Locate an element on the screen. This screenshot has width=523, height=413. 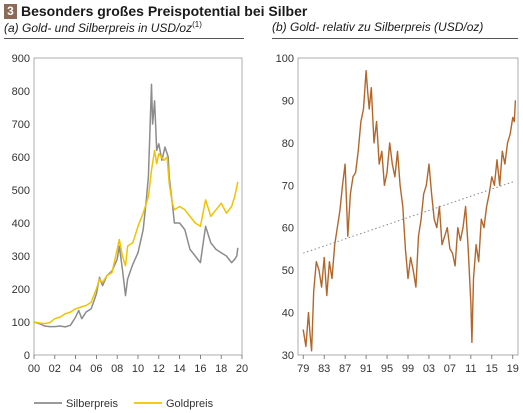
y-tick-label: 600 is located at coordinates (21, 158).